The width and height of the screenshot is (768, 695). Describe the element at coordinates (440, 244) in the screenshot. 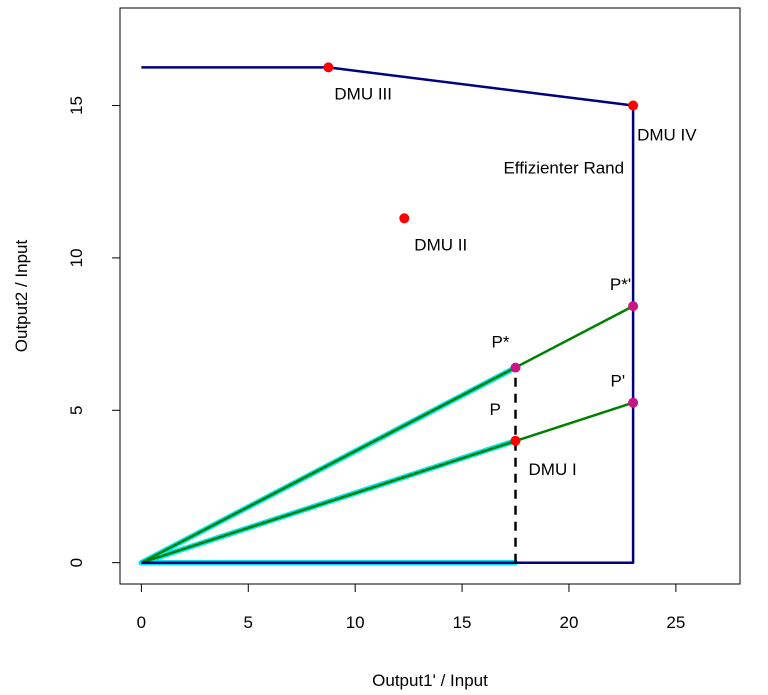

I see `dmu-label: DMU II` at that location.